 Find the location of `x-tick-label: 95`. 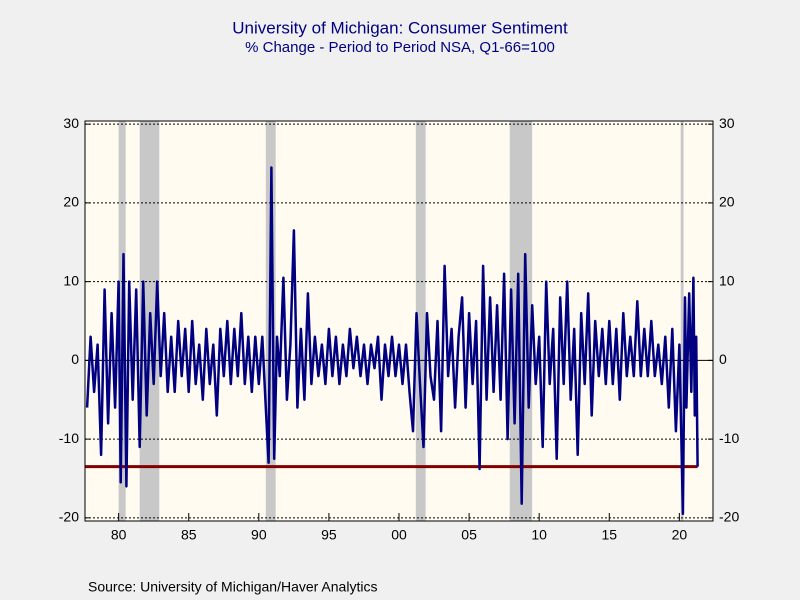

x-tick-label: 95 is located at coordinates (329, 535).